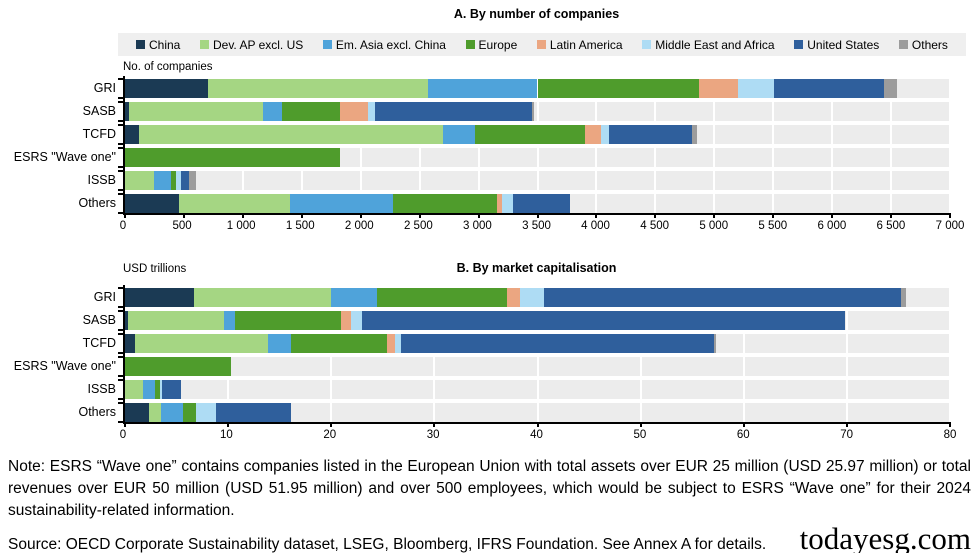  Describe the element at coordinates (99, 134) in the screenshot. I see `category-label: TCFD` at that location.